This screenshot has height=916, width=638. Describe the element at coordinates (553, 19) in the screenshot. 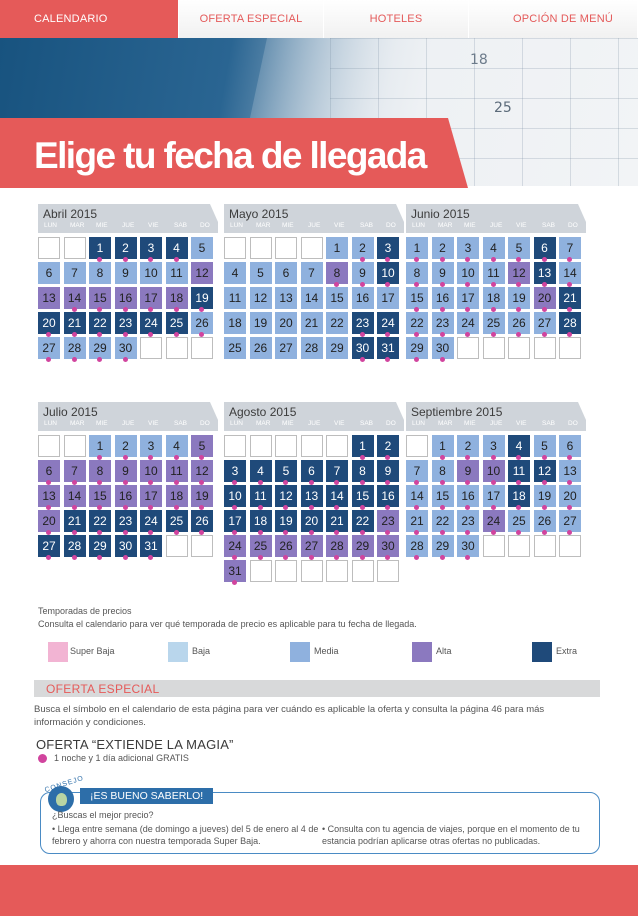

I see `tab-opcion-de-menu: OPCIÓN DE MENÚ` at that location.